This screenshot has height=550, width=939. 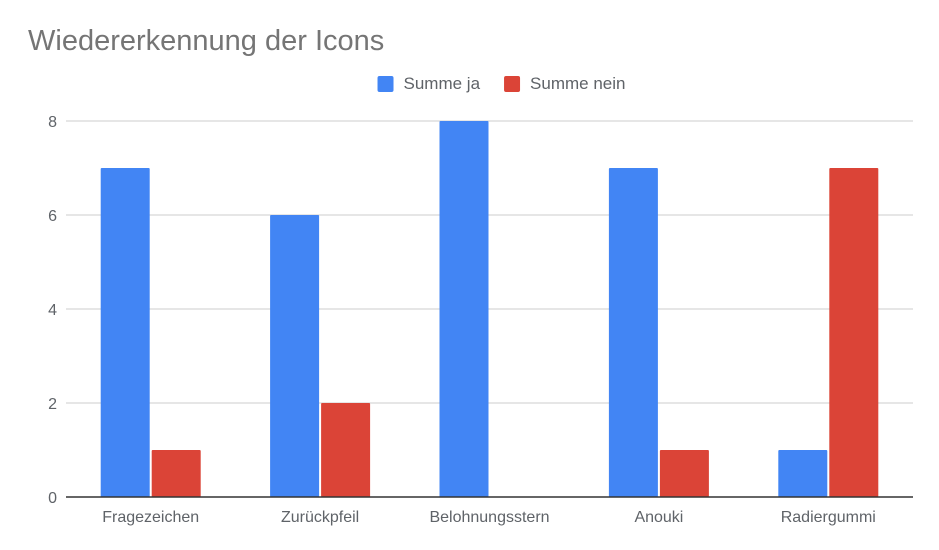 I want to click on bar-summe-ja-zurückpfeil, so click(x=295, y=356).